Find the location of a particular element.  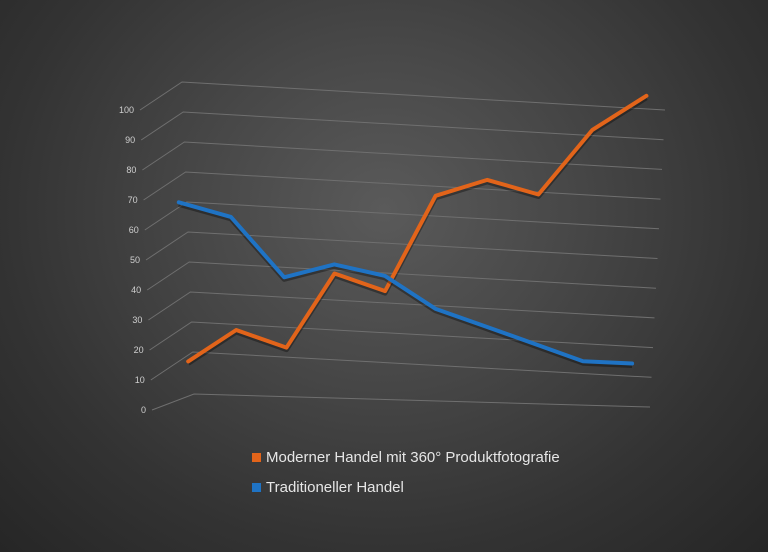

legend-swatch-moderner-handel is located at coordinates (256, 457).